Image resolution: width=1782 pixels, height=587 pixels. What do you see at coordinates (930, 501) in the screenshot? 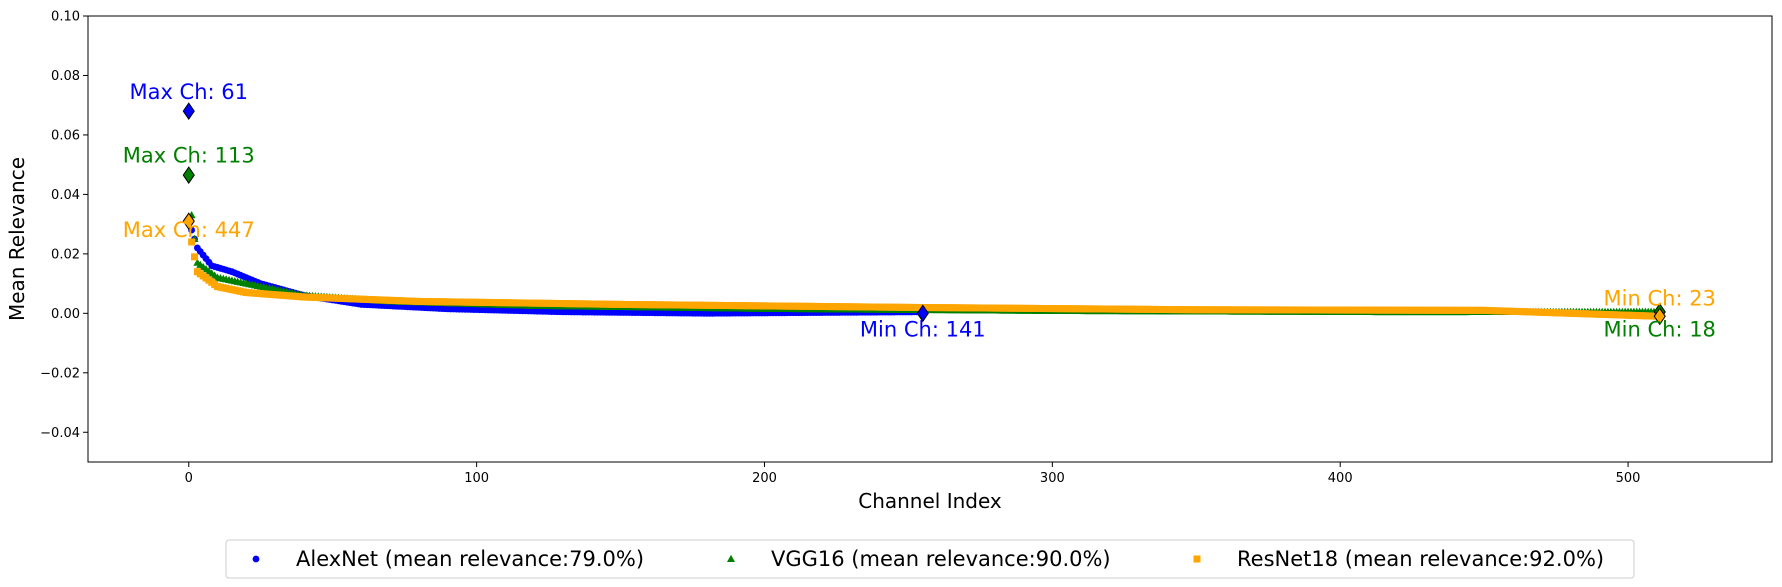
I see `x-axis-label: Channel Index` at bounding box center [930, 501].